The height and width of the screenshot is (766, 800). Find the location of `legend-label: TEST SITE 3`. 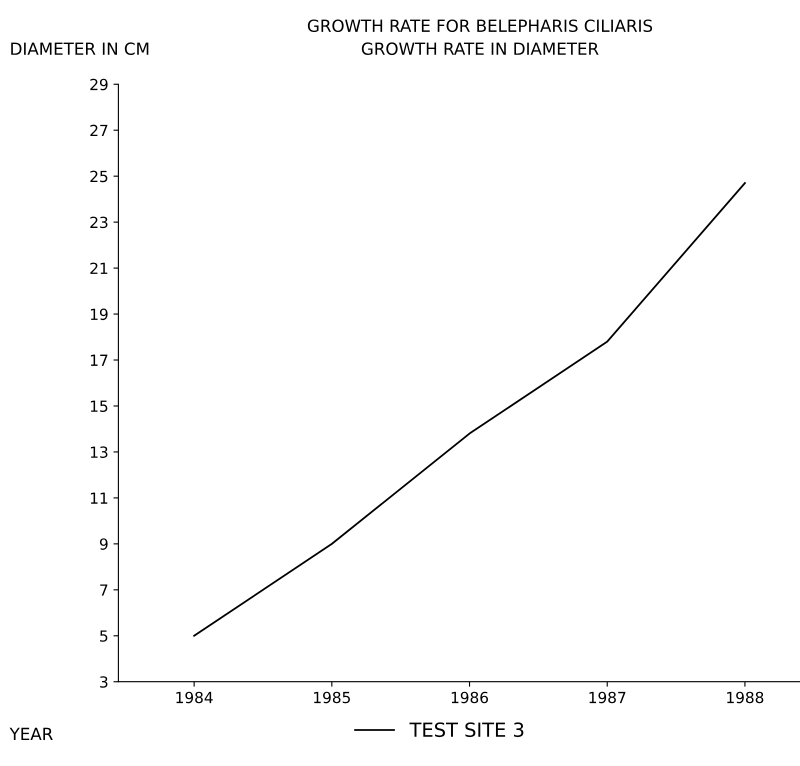

legend-label: TEST SITE 3 is located at coordinates (466, 730).